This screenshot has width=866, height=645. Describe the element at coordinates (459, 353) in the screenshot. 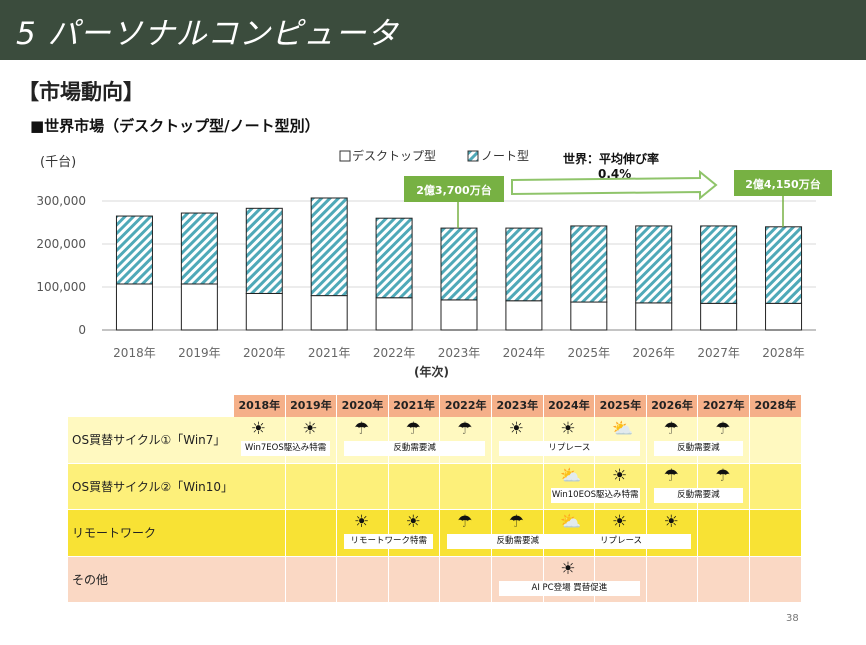

I see `x-tick-label: 2023年` at that location.